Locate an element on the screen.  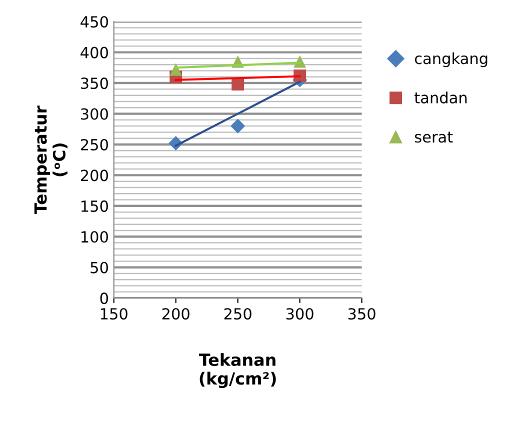
x-axis-title: Tekanan (kg/cm²) is located at coordinates (237, 370).